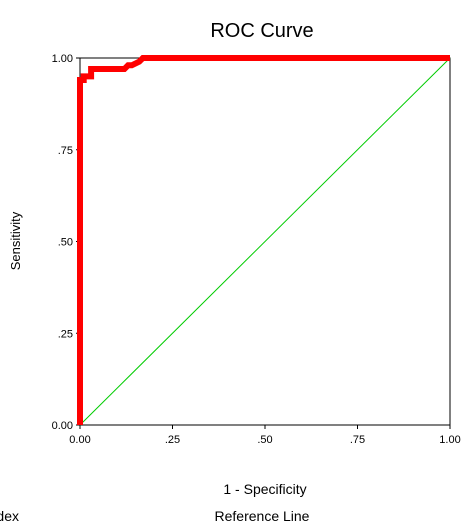 This screenshot has width=464, height=524. What do you see at coordinates (264, 440) in the screenshot?
I see `x-tick-label: .50` at bounding box center [264, 440].